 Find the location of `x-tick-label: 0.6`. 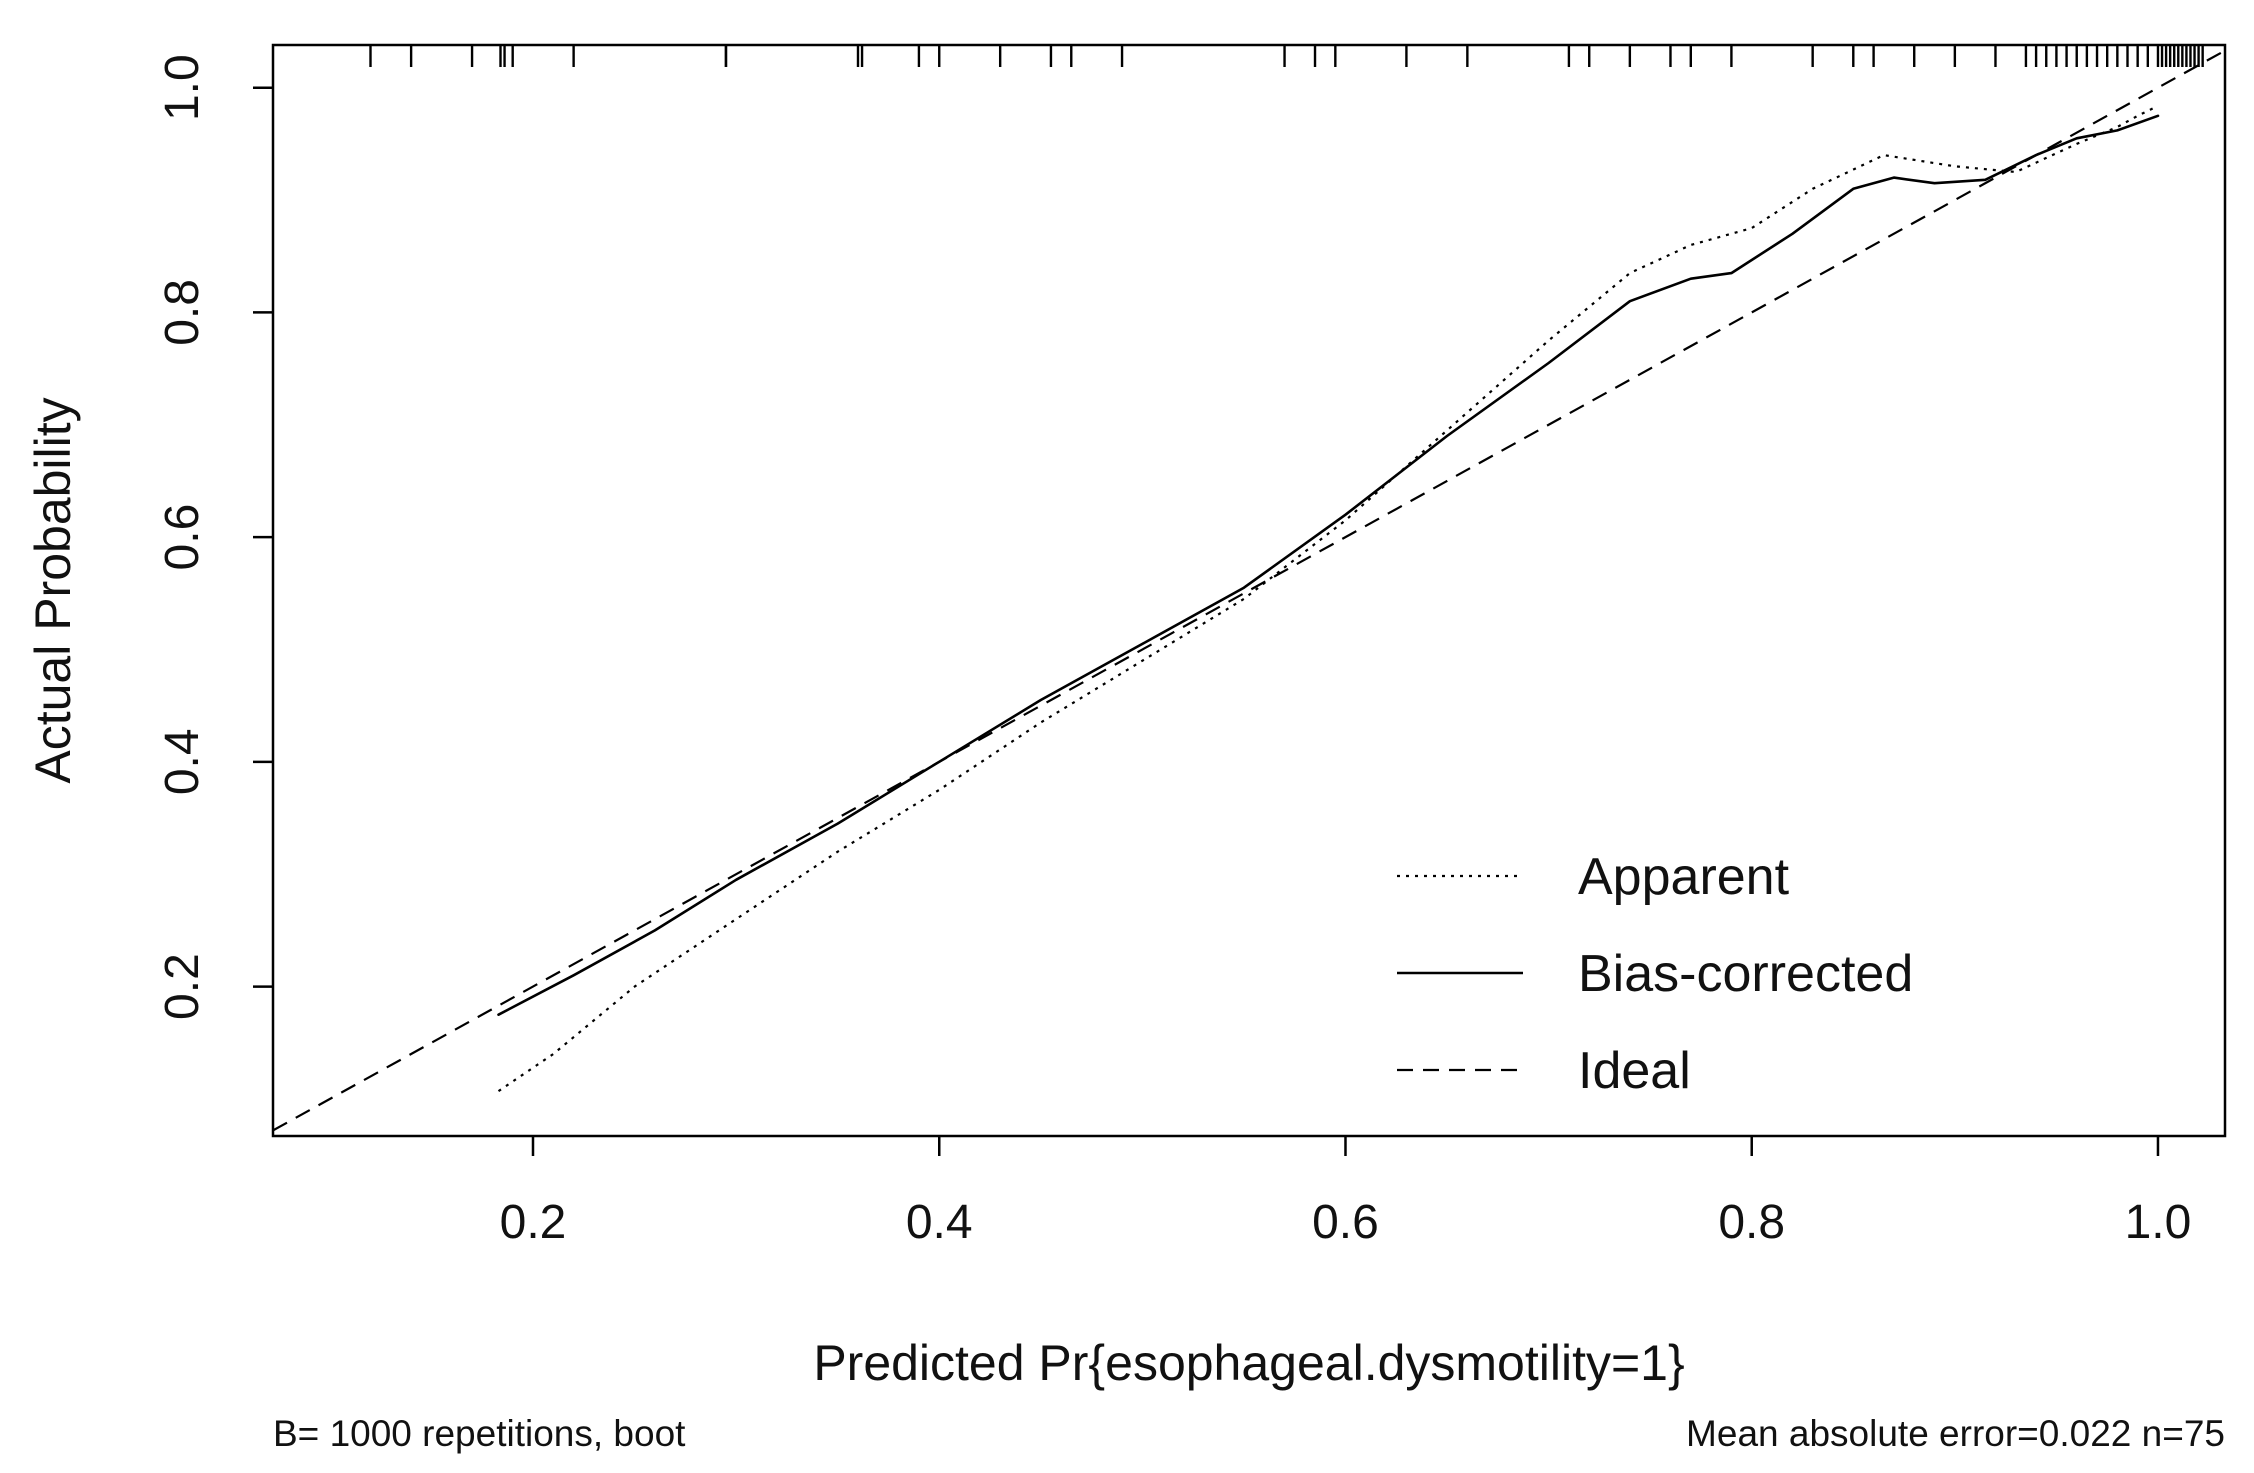

x-tick-label: 0.6 is located at coordinates (1345, 1222).